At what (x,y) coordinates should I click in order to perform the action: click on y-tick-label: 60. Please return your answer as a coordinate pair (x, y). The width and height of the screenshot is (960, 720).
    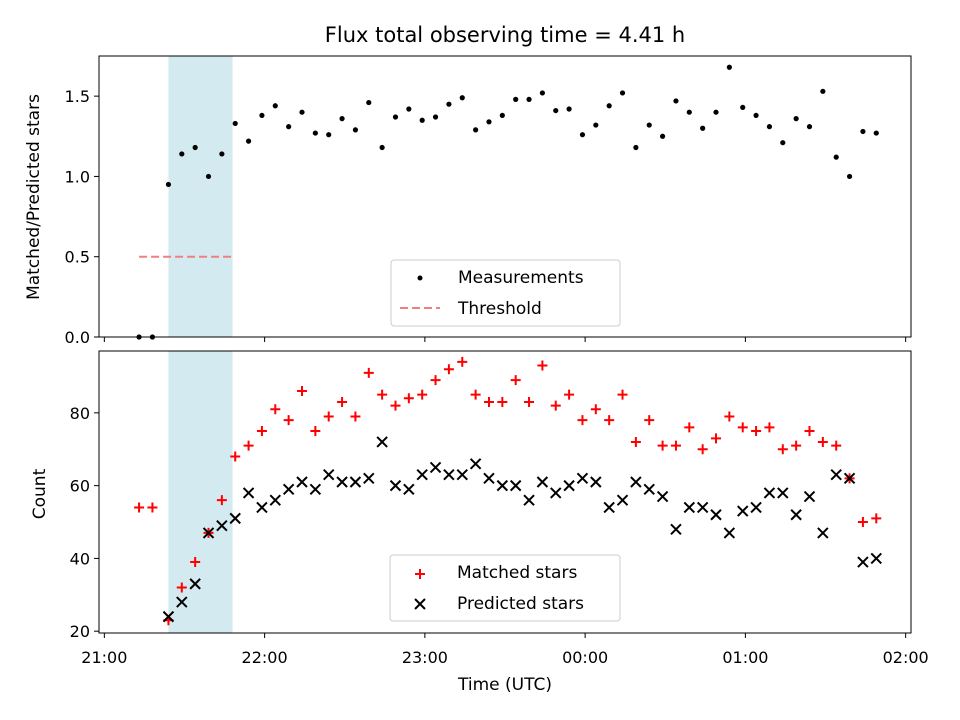
    Looking at the image, I should click on (80, 486).